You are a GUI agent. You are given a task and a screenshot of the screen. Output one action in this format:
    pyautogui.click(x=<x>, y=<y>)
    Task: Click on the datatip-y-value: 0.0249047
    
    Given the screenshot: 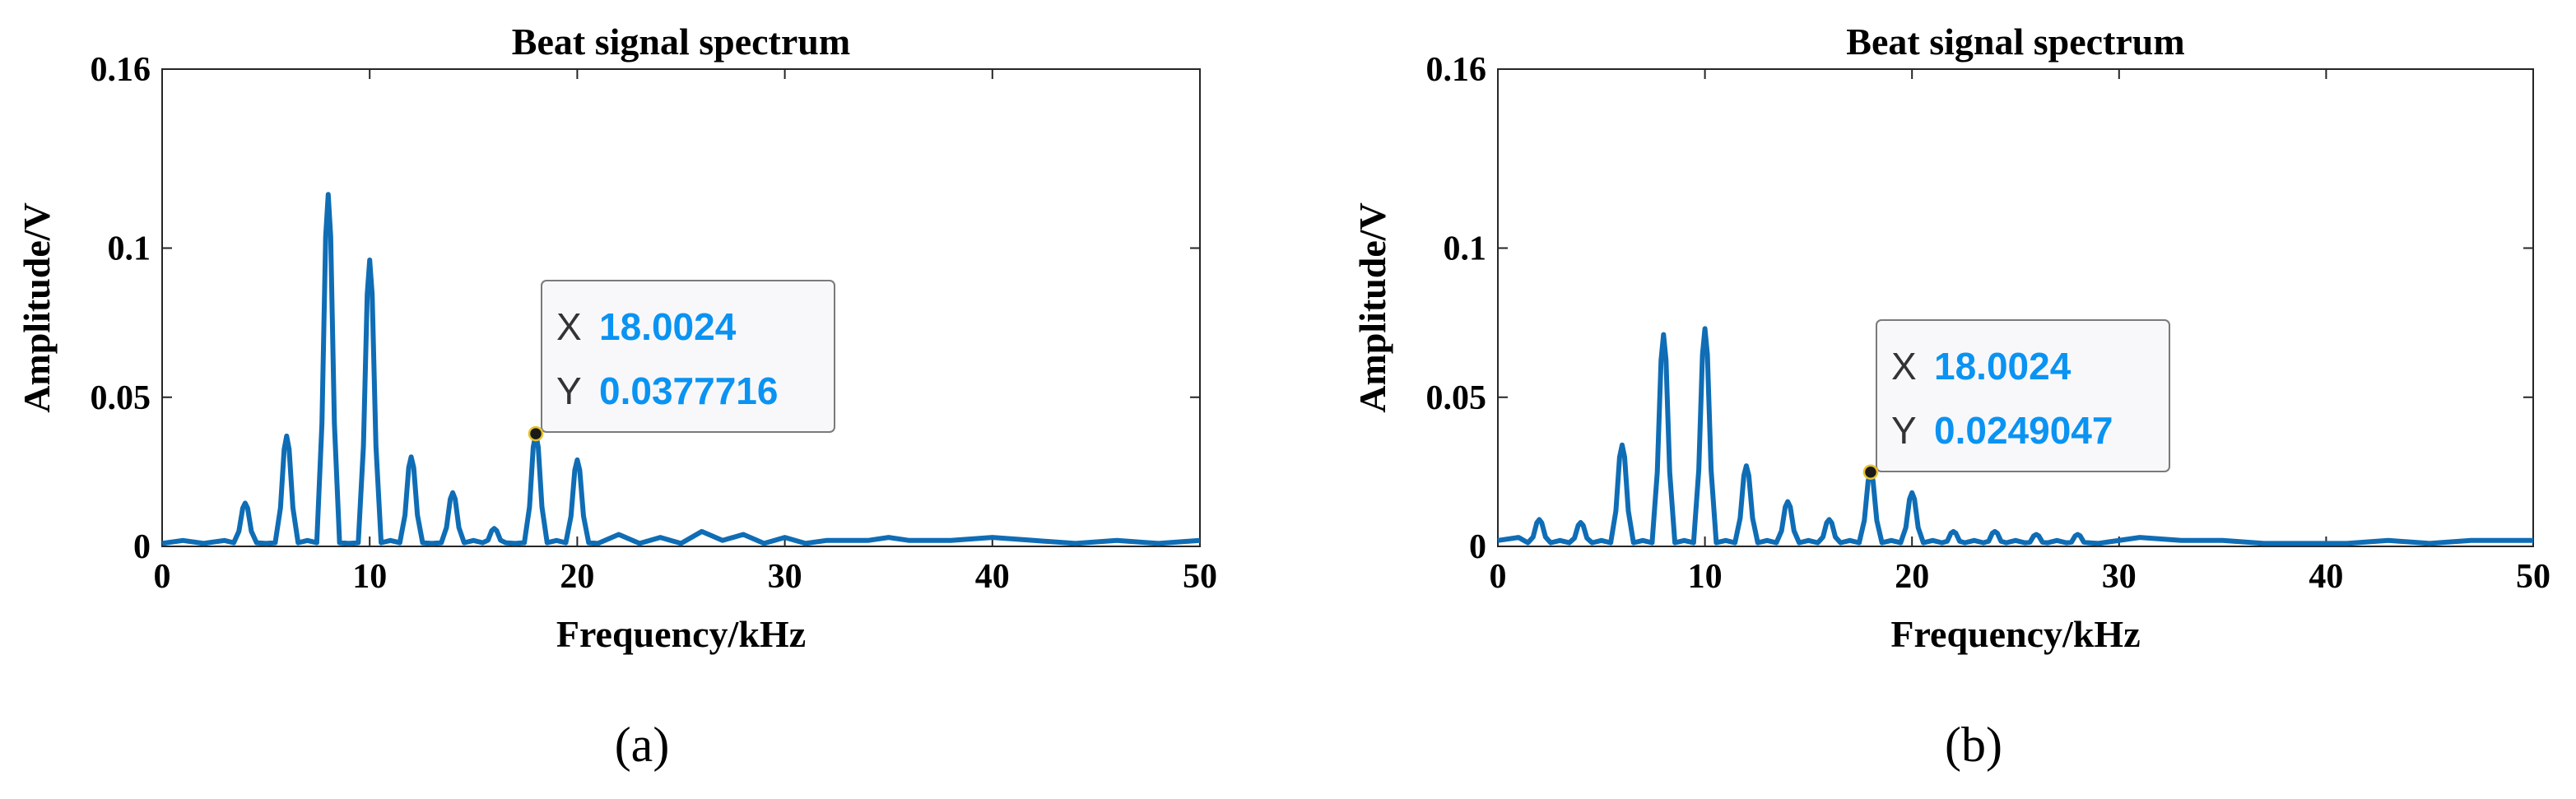 What is the action you would take?
    pyautogui.click(x=2023, y=430)
    